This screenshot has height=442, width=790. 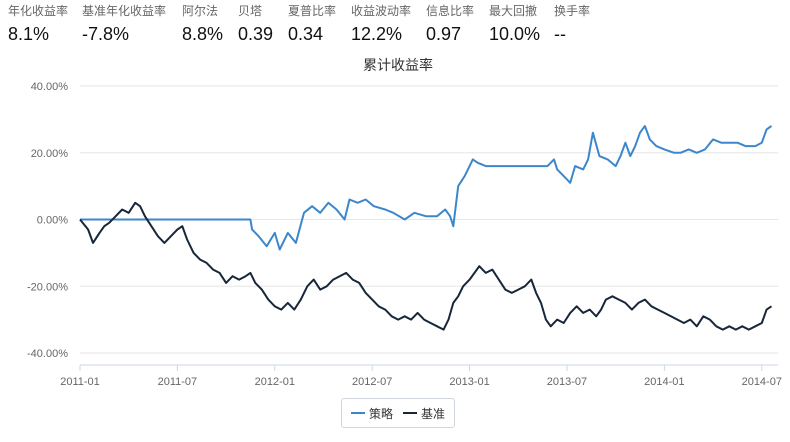 What do you see at coordinates (52, 221) in the screenshot?
I see `y-tick-label: 0.00%` at bounding box center [52, 221].